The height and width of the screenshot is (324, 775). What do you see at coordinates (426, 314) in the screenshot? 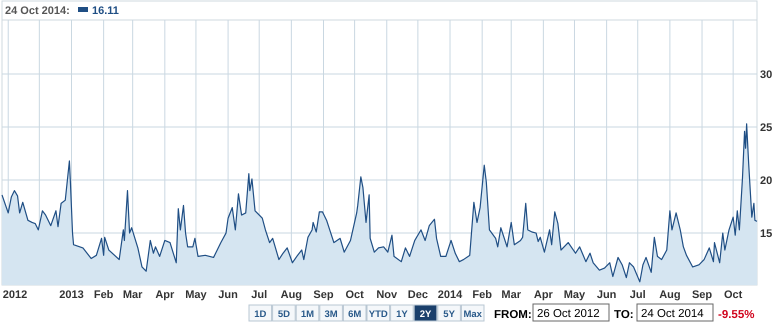
I see `text: 2Y` at bounding box center [426, 314].